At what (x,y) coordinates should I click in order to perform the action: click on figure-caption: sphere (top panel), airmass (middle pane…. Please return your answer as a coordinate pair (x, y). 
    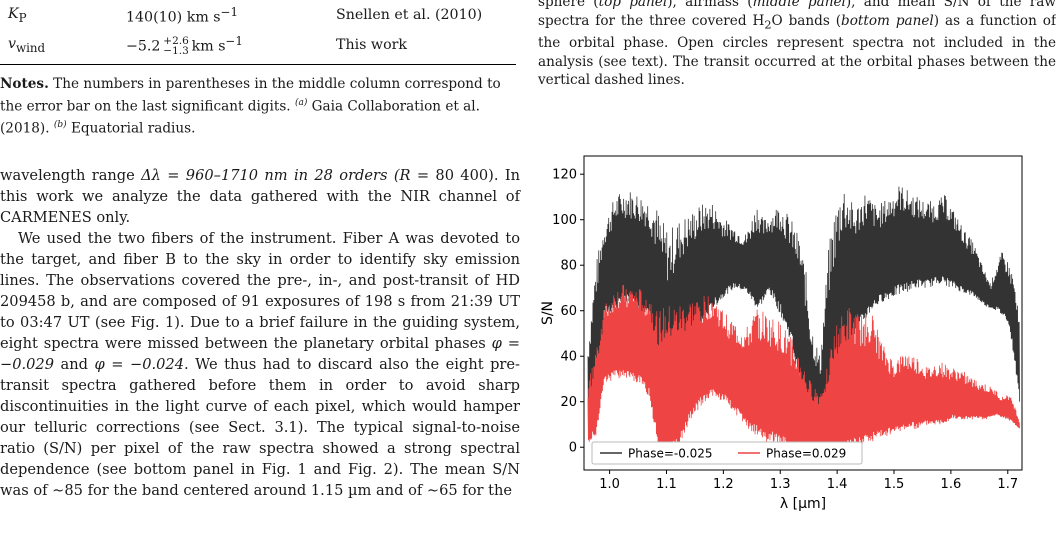
    Looking at the image, I should click on (797, 44).